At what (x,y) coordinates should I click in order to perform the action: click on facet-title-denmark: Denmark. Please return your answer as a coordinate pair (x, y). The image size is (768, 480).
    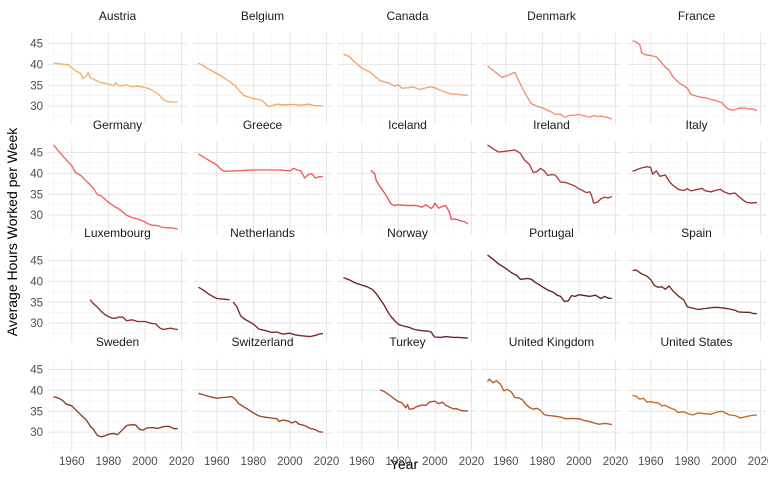
    Looking at the image, I should click on (552, 16).